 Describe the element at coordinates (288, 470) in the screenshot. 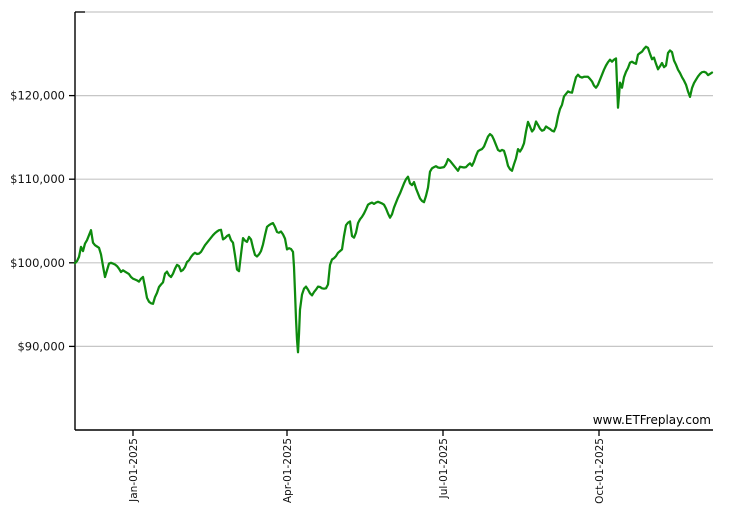

I see `x-axis-label: Apr-01-2025` at that location.